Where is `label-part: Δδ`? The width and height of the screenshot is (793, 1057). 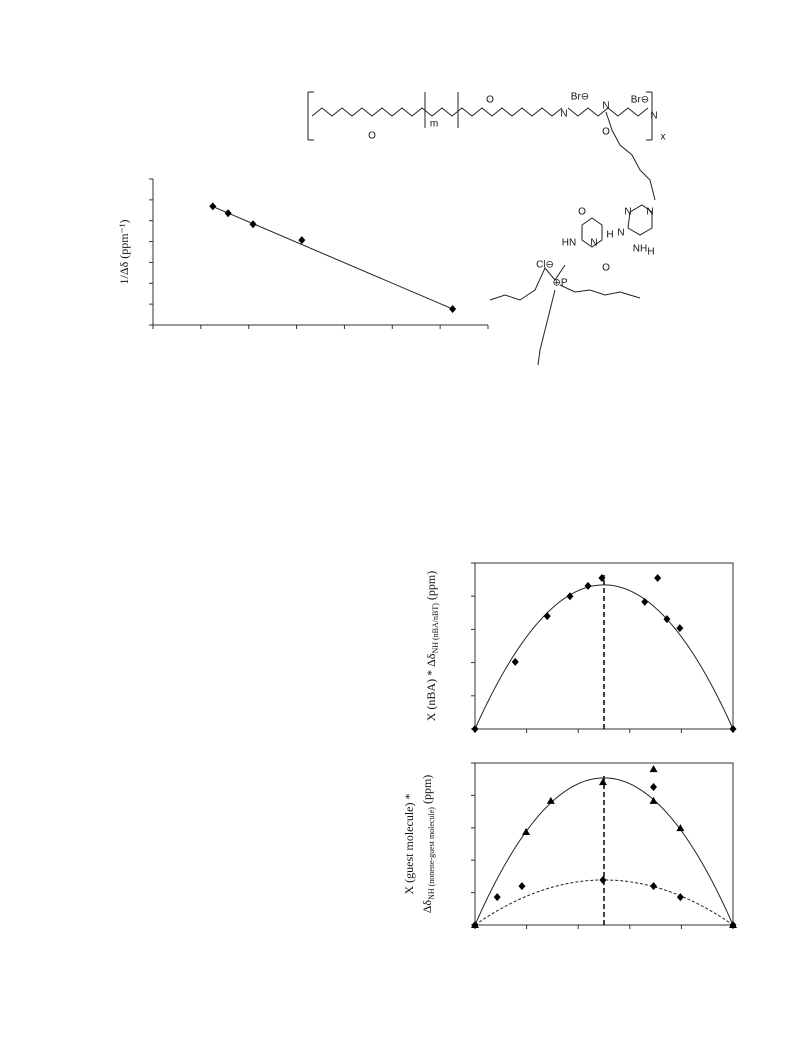 label-part: Δδ is located at coordinates (427, 907).